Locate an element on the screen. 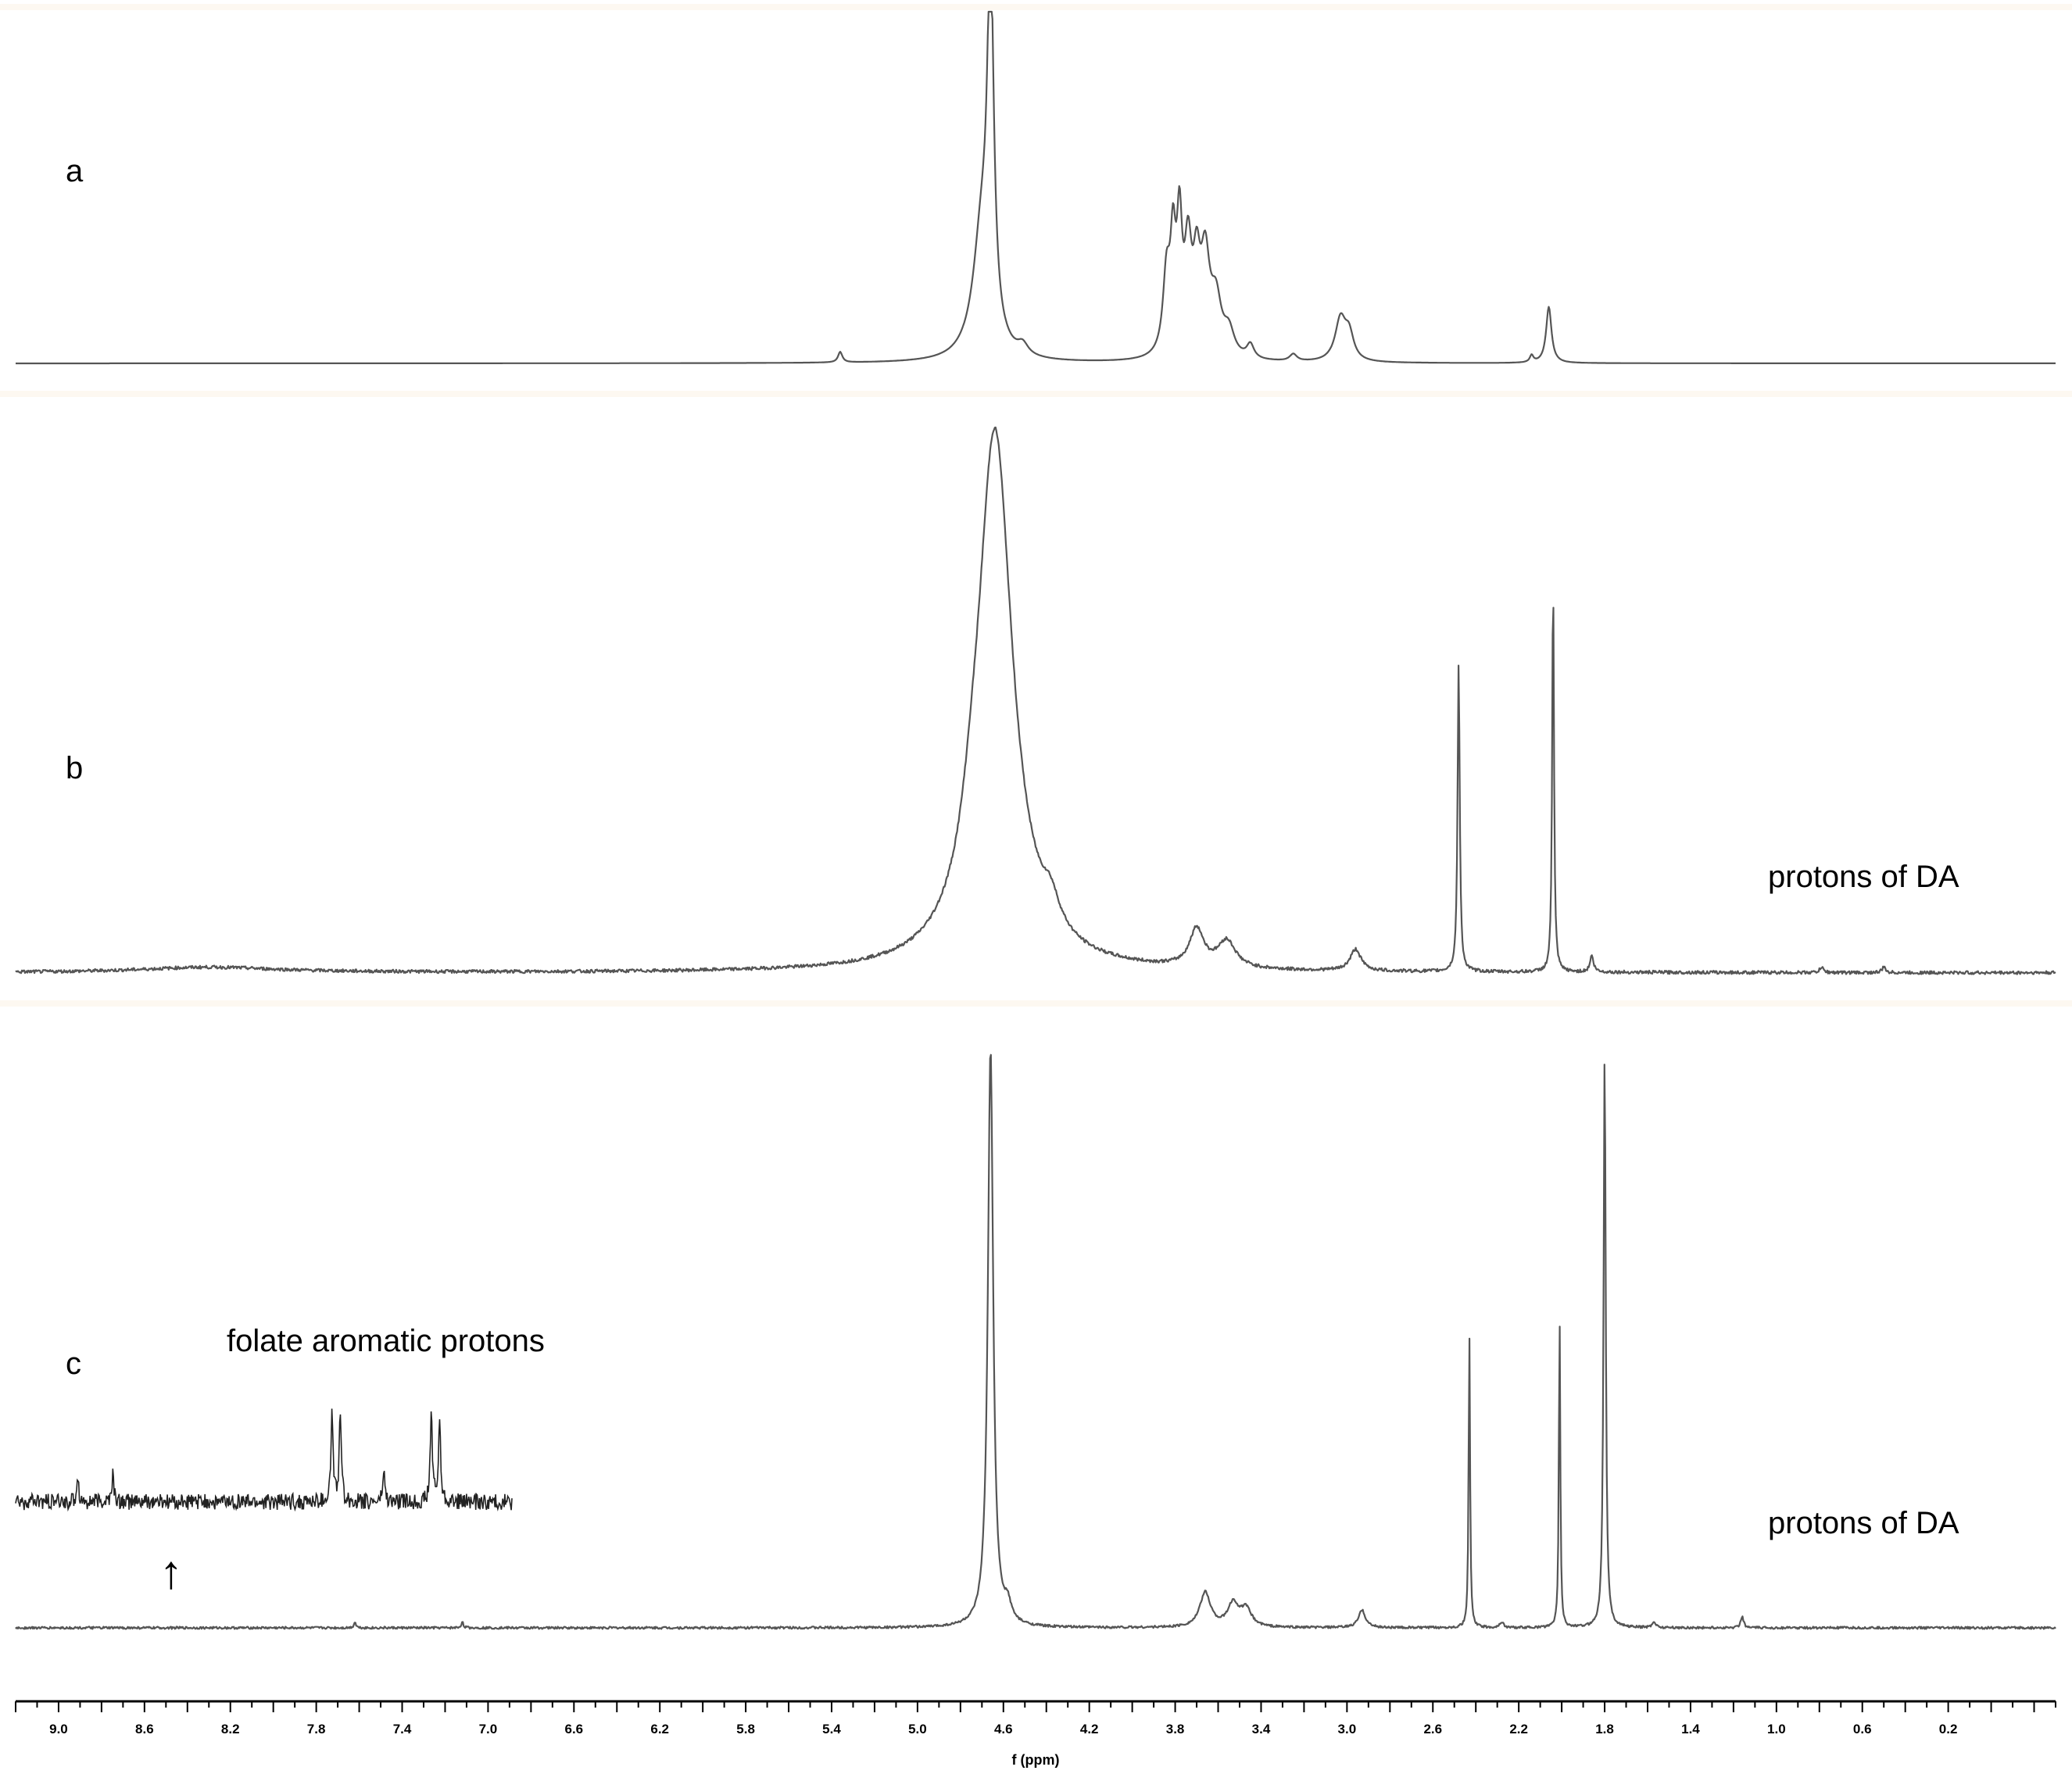 This screenshot has height=1774, width=2072. x-tick-label: 8.6 is located at coordinates (144, 1729).